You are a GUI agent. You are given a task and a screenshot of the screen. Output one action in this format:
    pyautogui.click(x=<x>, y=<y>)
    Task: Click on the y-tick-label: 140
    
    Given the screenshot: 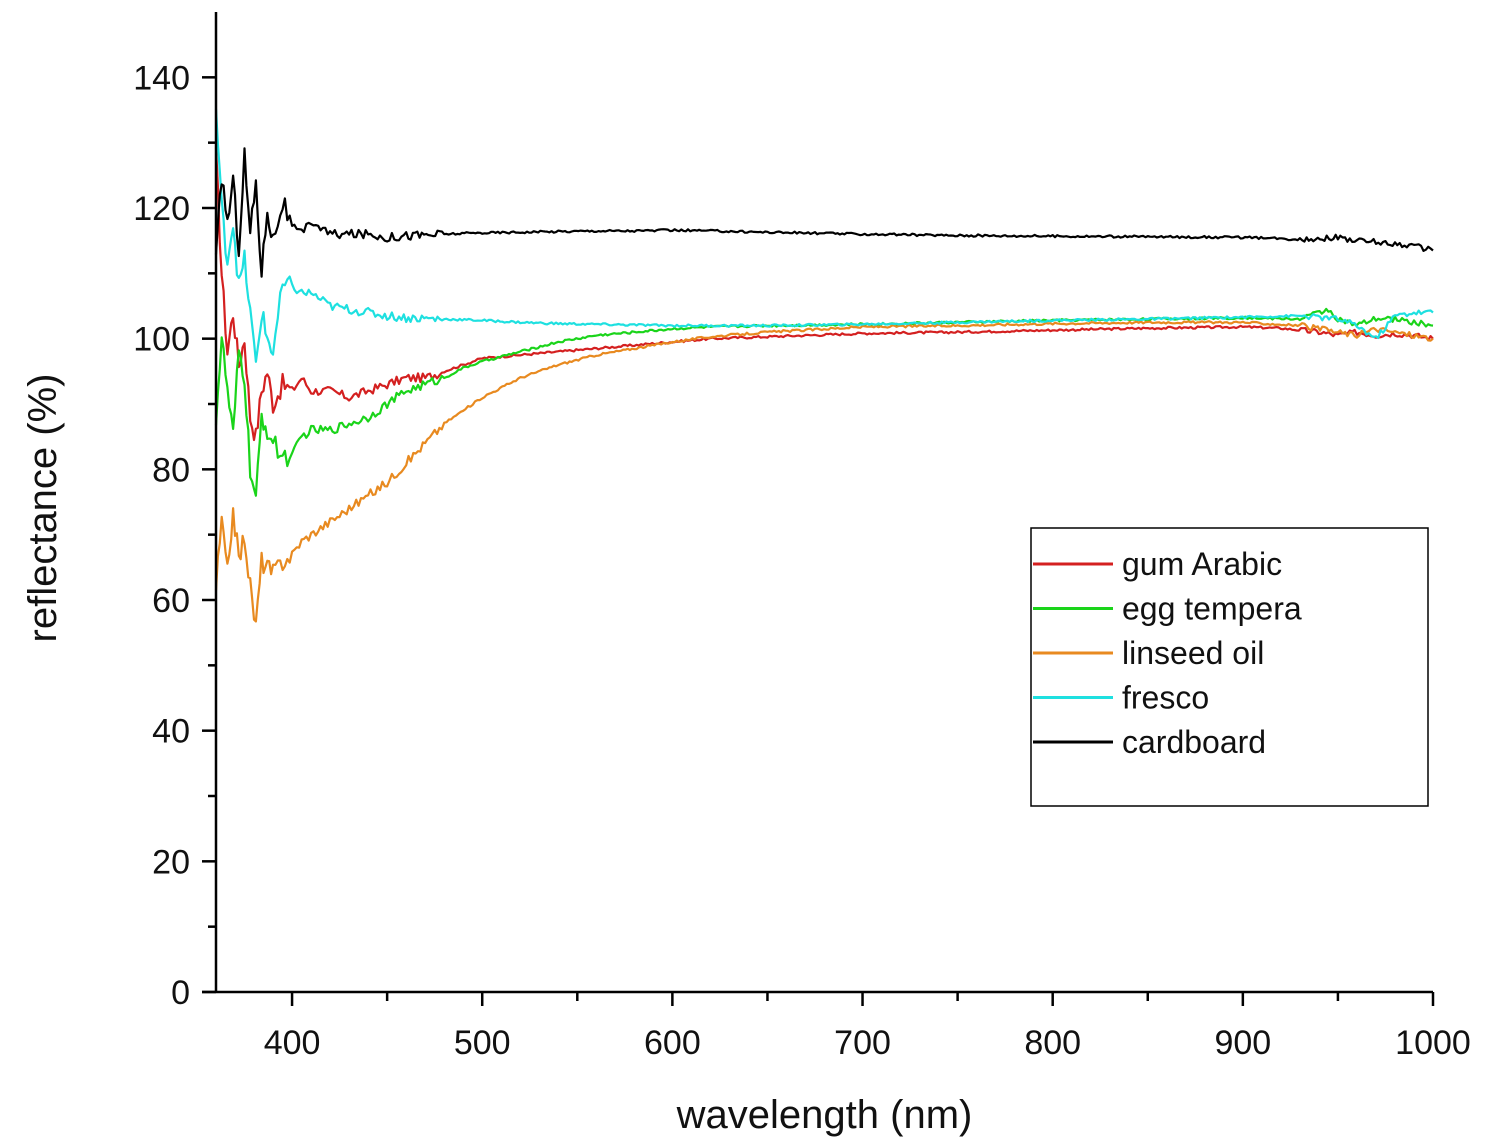 What is the action you would take?
    pyautogui.click(x=161, y=78)
    